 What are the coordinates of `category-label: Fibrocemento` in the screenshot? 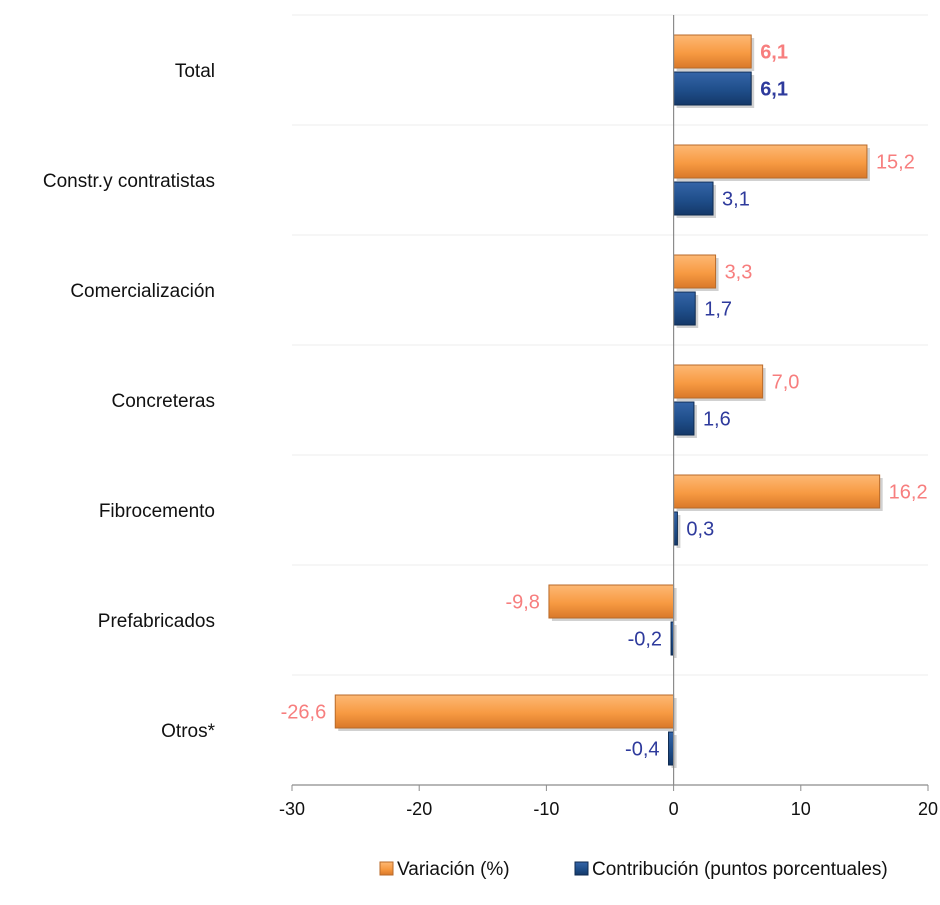 It's located at (157, 511).